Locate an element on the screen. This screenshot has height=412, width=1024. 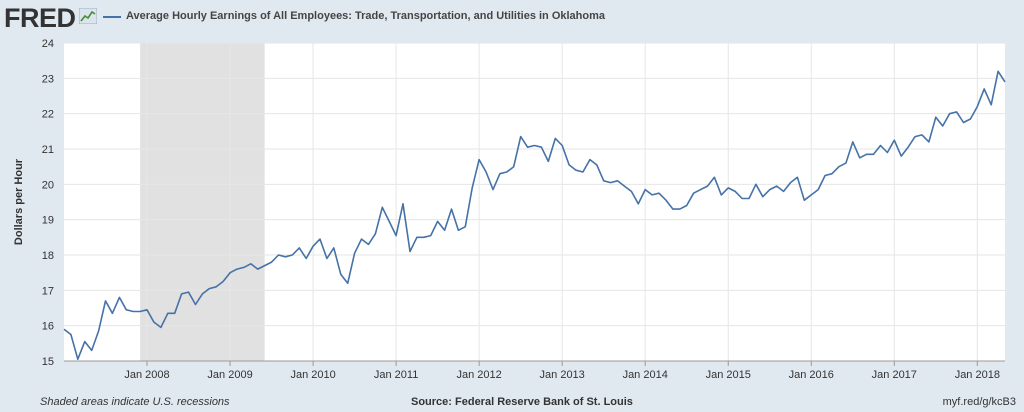
fred-logo-graph-icon is located at coordinates (88, 16).